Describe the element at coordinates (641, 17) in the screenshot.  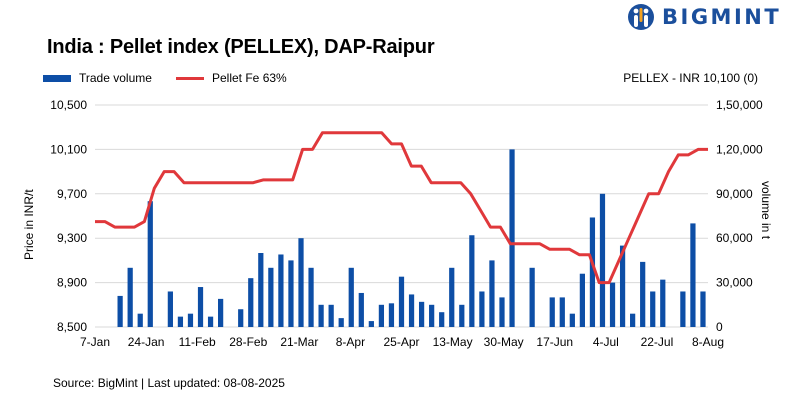
I see `brand-logo-icon` at that location.